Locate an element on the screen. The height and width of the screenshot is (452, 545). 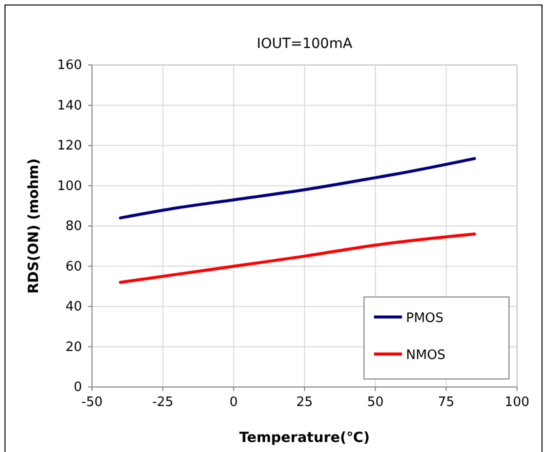
x-tick-label: 25 is located at coordinates (304, 402).